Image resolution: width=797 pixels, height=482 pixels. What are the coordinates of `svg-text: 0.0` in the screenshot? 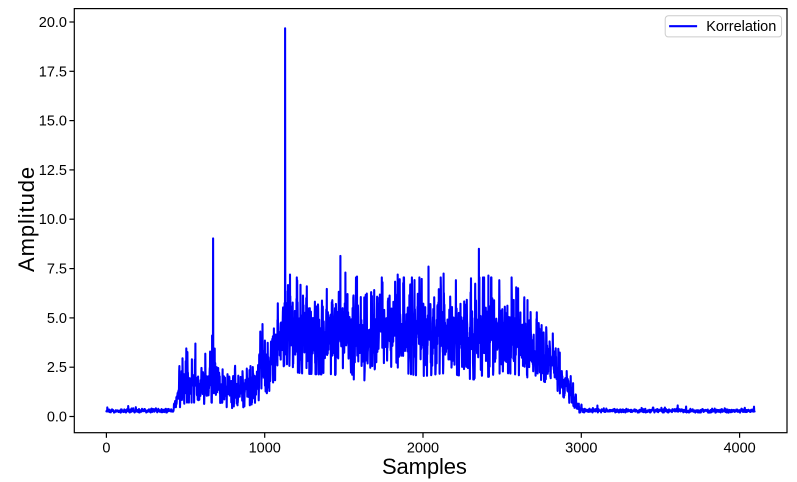 It's located at (57, 418).